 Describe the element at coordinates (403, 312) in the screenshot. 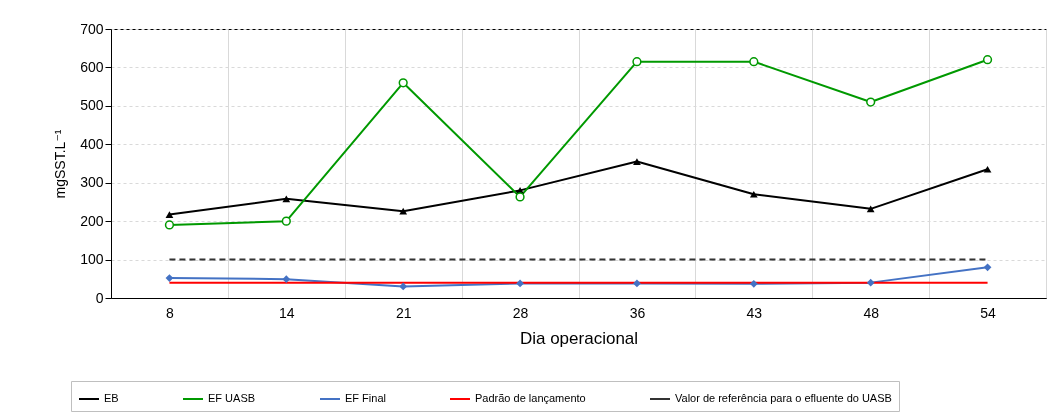

I see `x-tick-label: 21` at that location.